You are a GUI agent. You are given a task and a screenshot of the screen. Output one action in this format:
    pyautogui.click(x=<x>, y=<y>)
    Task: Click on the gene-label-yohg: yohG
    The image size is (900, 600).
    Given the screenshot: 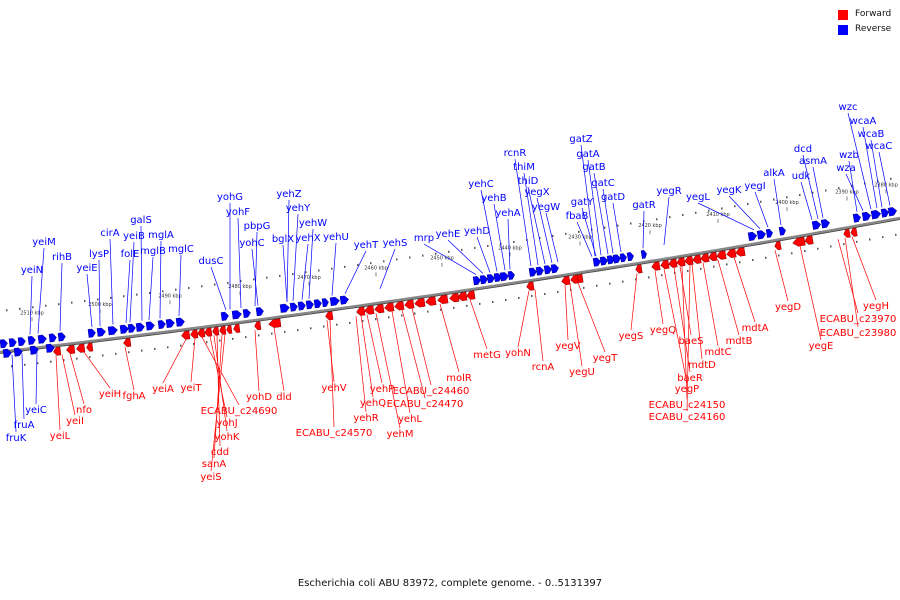 What is the action you would take?
    pyautogui.click(x=230, y=197)
    